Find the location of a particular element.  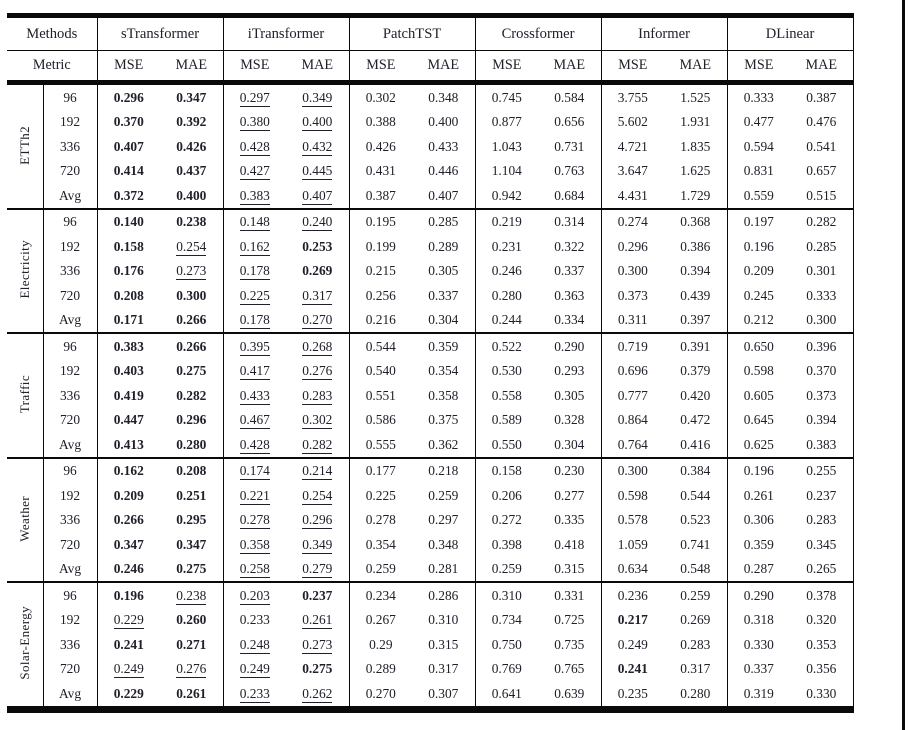

best-value: 0.437 is located at coordinates (191, 171).